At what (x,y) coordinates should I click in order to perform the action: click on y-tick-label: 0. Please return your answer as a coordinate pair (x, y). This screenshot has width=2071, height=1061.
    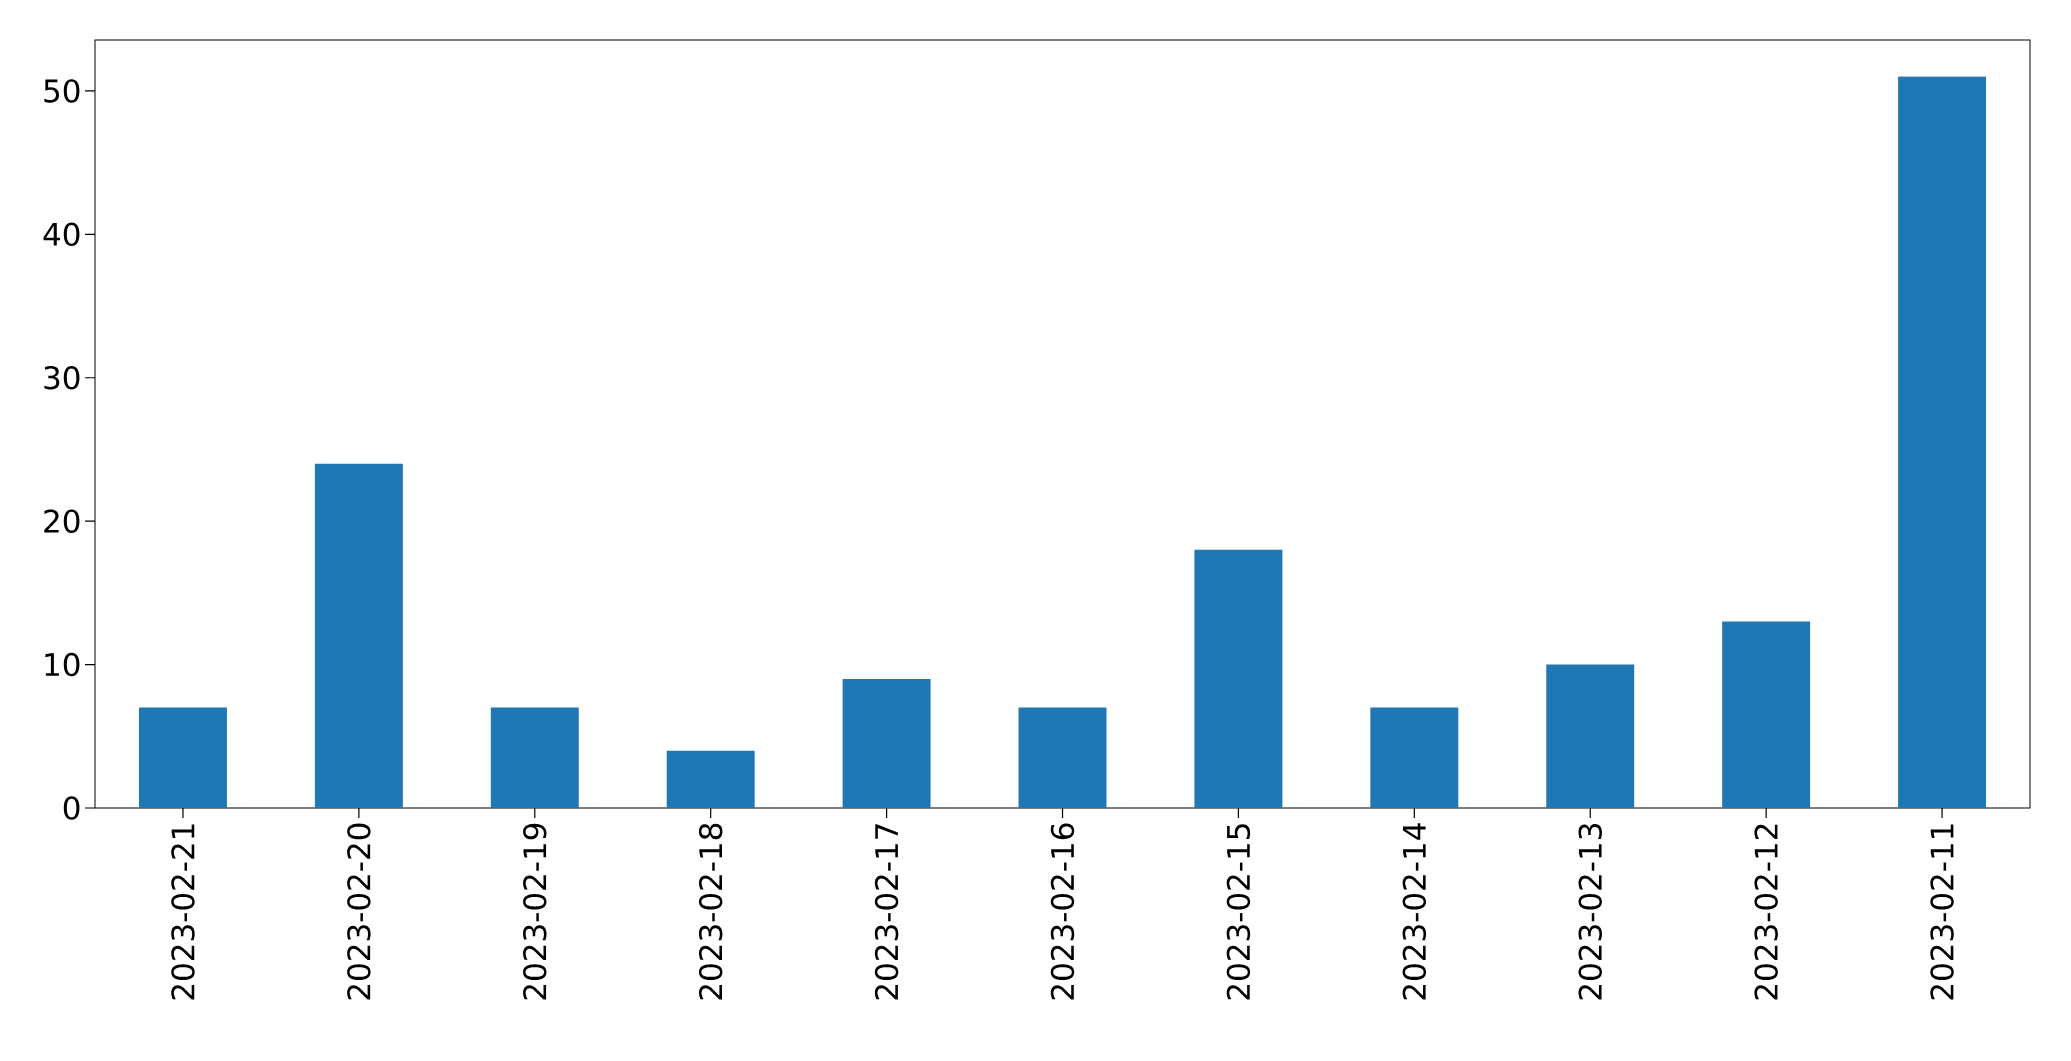
    Looking at the image, I should click on (71, 808).